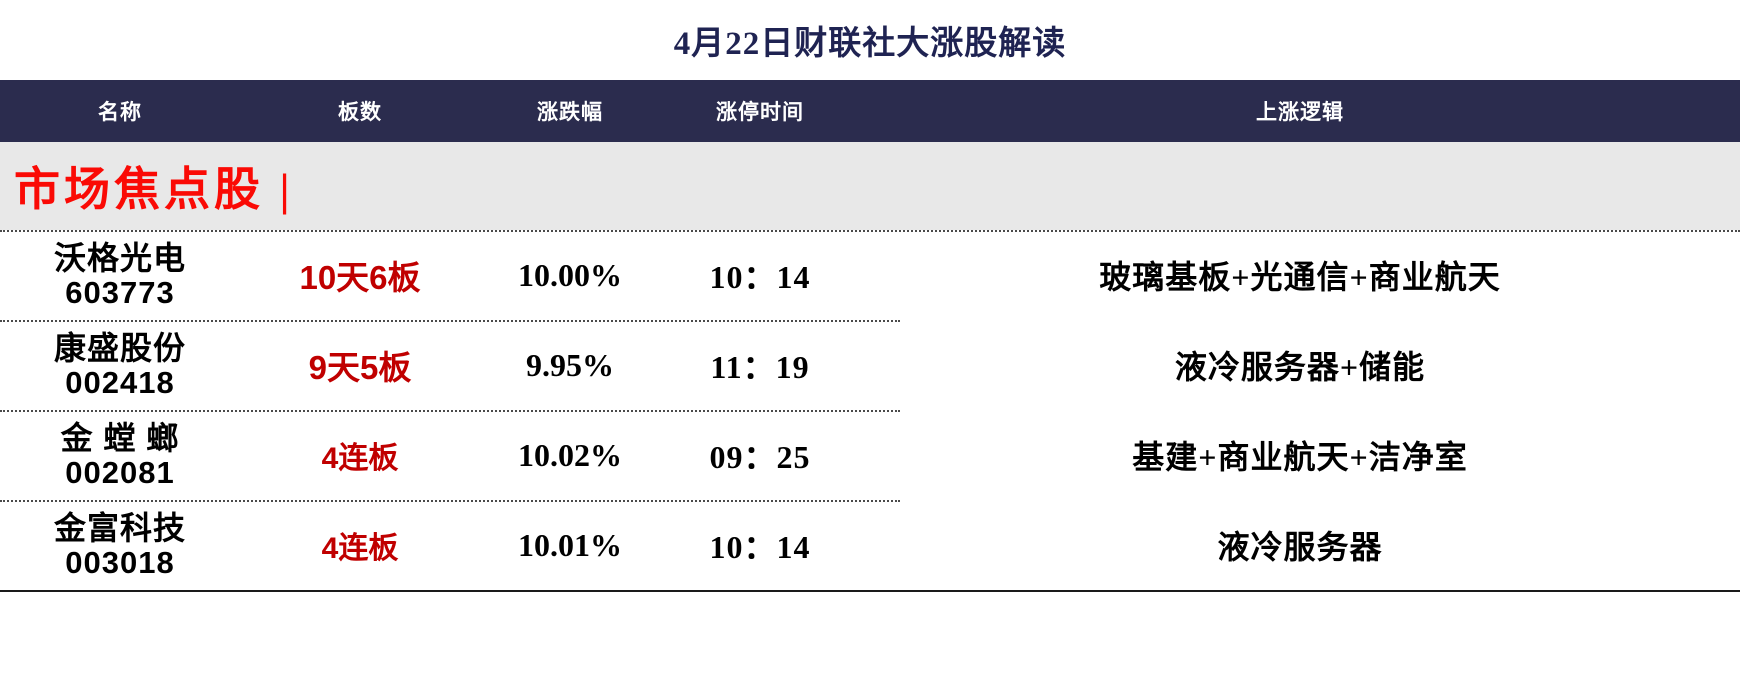 This screenshot has width=1740, height=682. Describe the element at coordinates (120, 562) in the screenshot. I see `stock-code: 003018` at that location.